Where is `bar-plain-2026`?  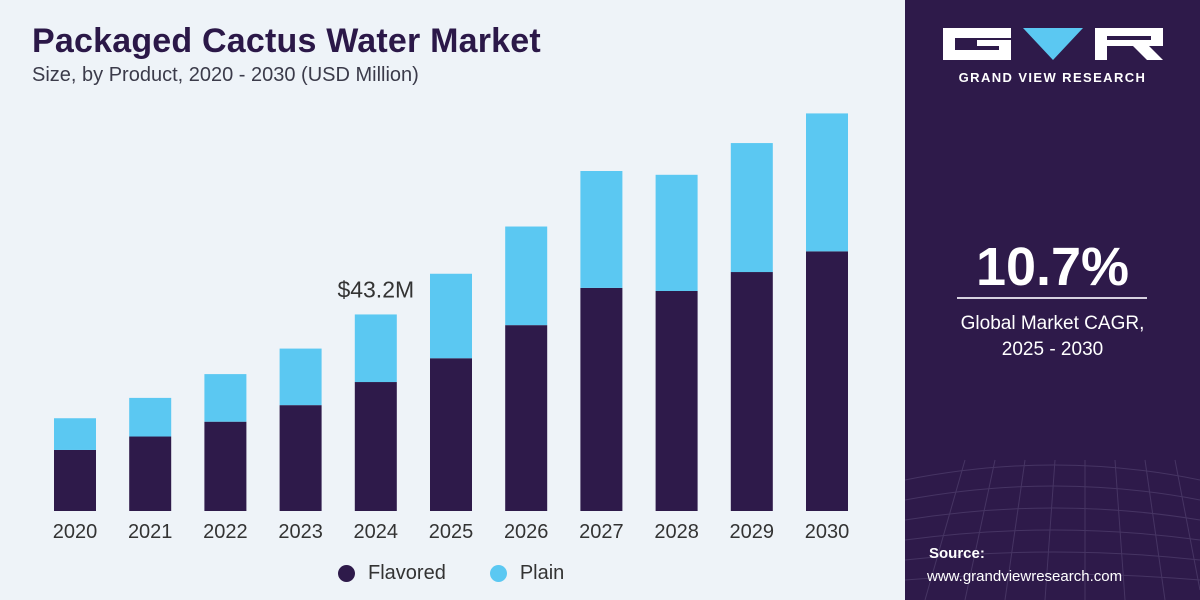 bar-plain-2026 is located at coordinates (526, 276).